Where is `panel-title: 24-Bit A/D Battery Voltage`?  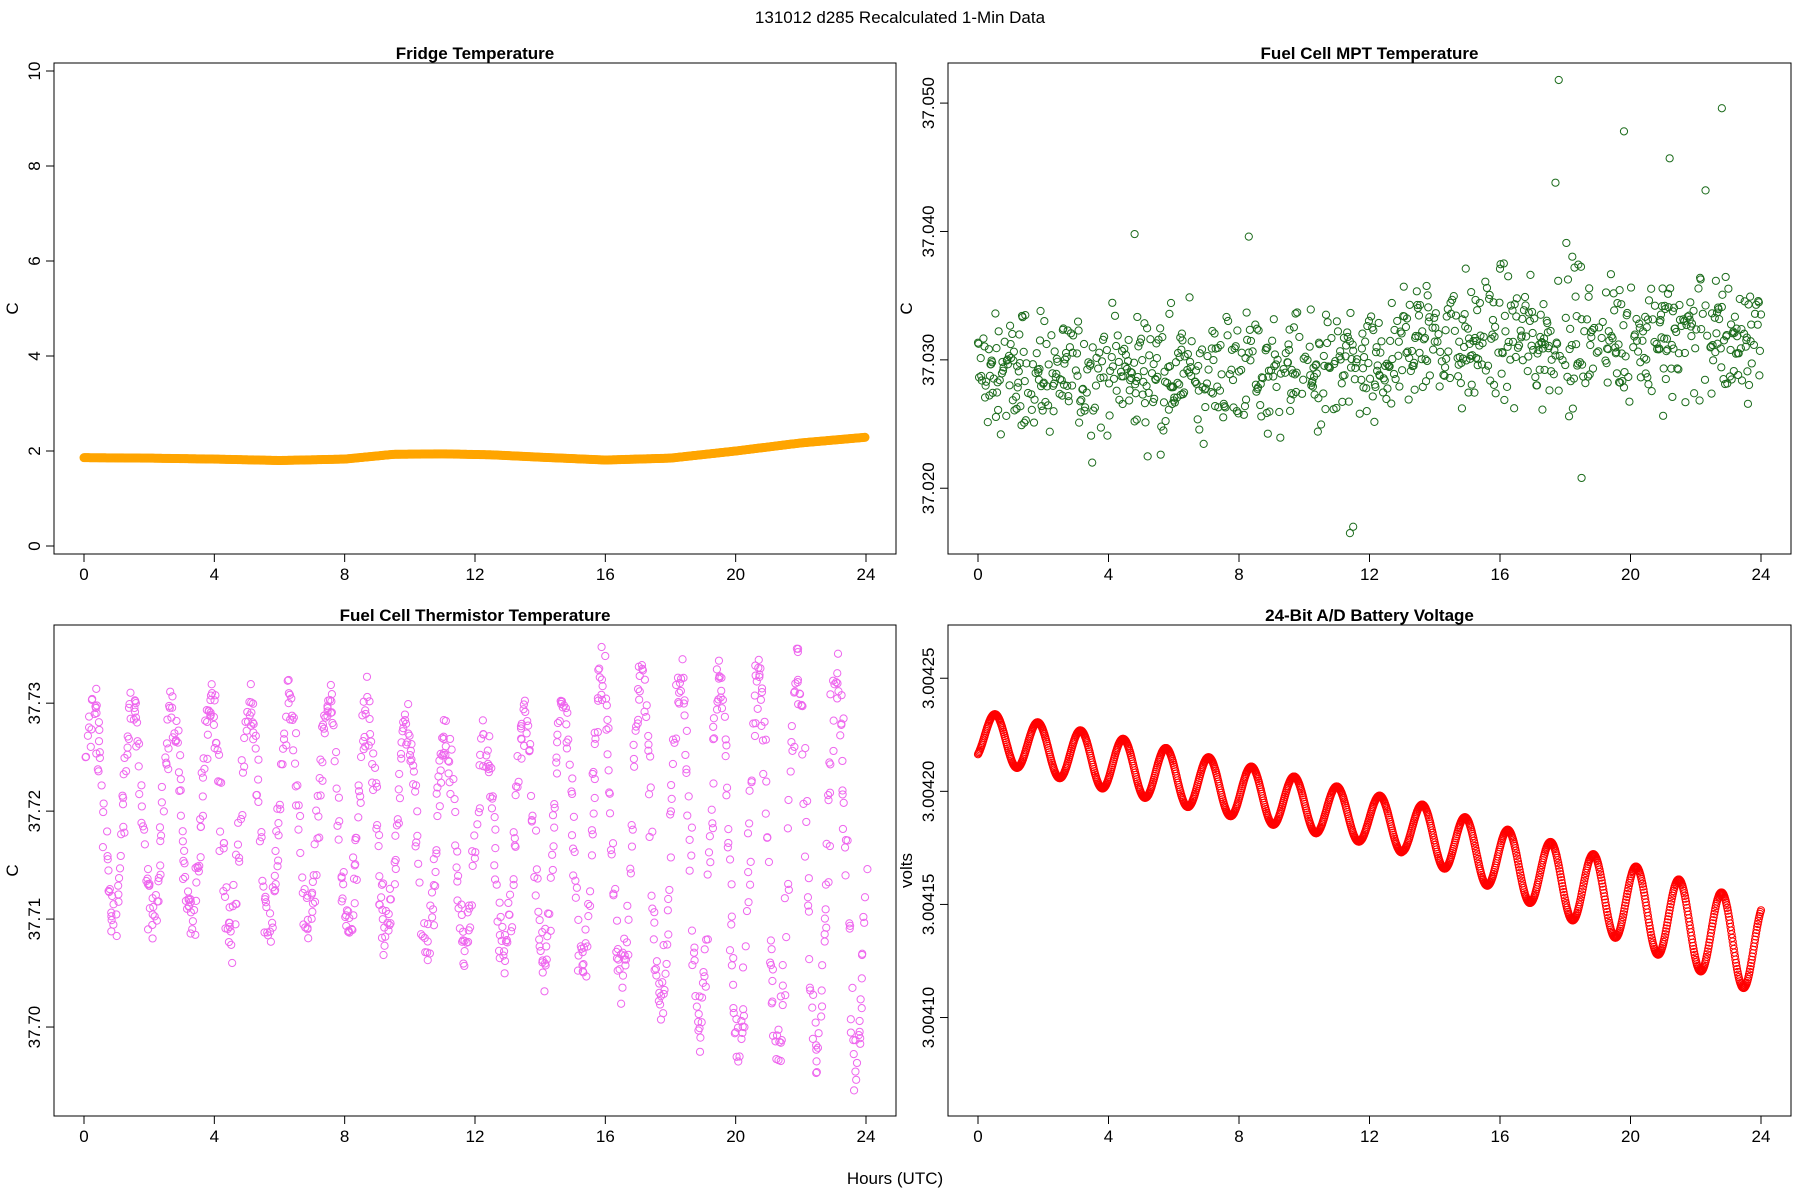
panel-title: 24-Bit A/D Battery Voltage is located at coordinates (1369, 615).